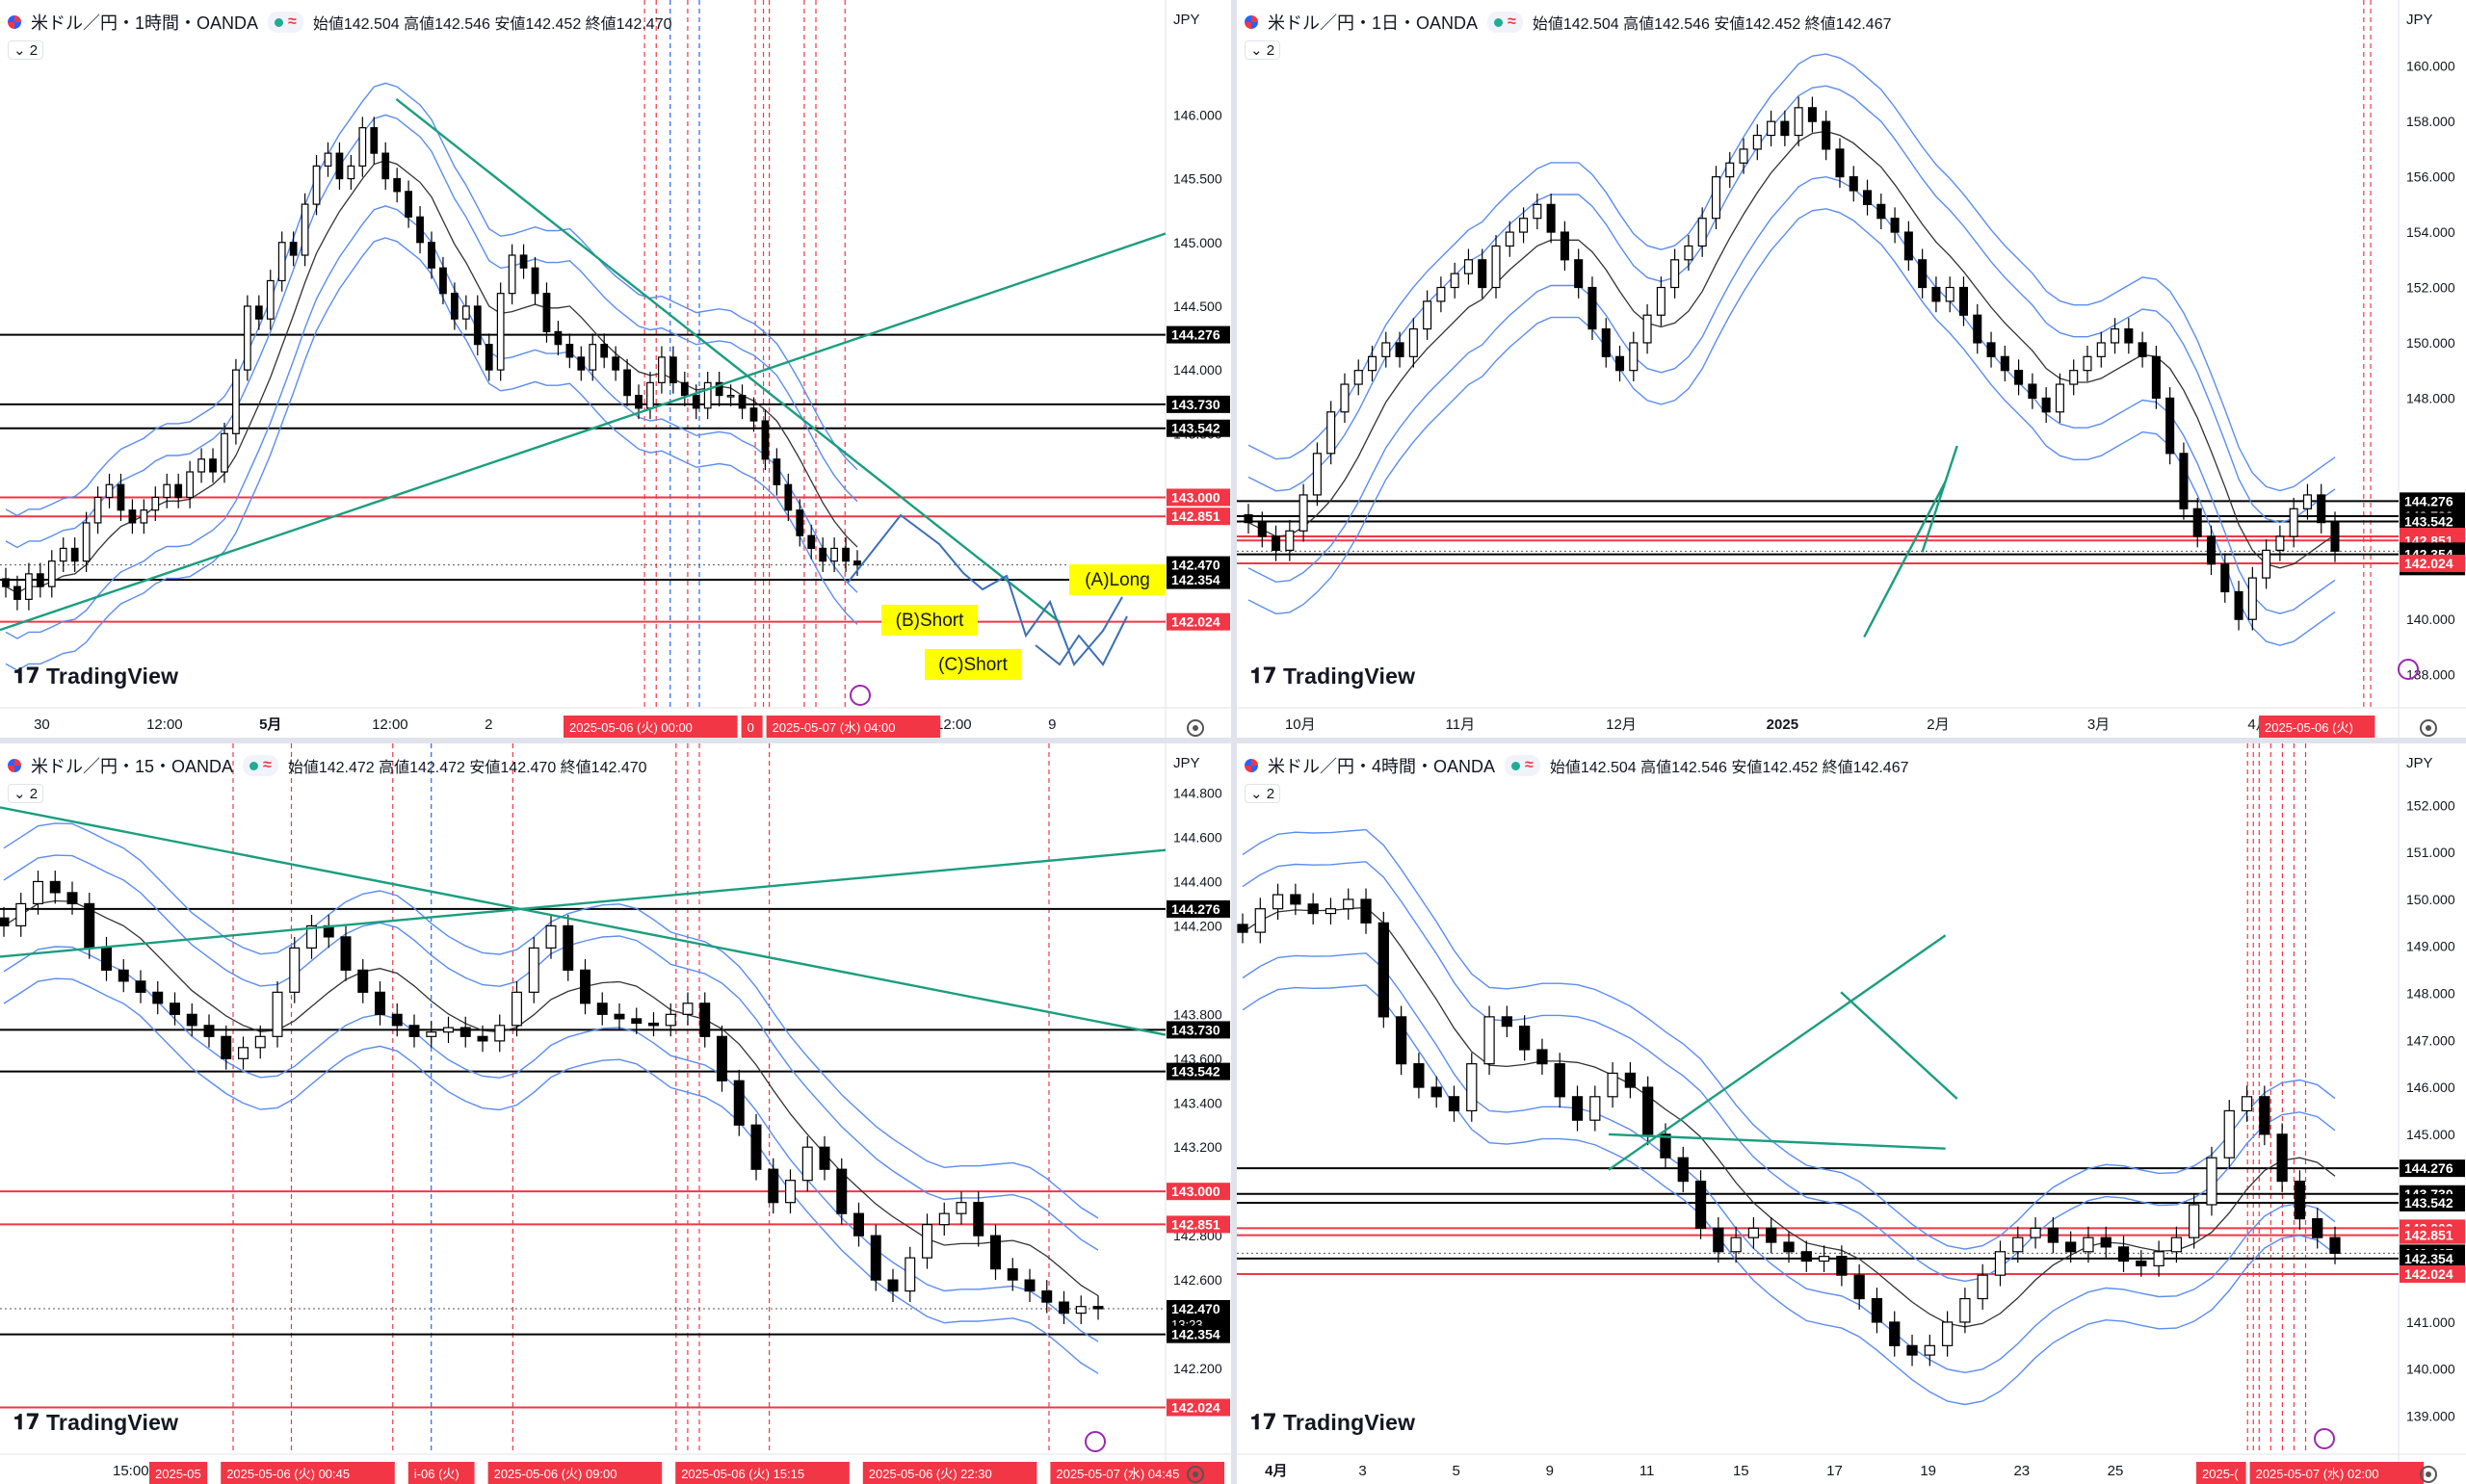 Image resolution: width=2466 pixels, height=1484 pixels. I want to click on chevron-down-icon: ⌄, so click(1258, 794).